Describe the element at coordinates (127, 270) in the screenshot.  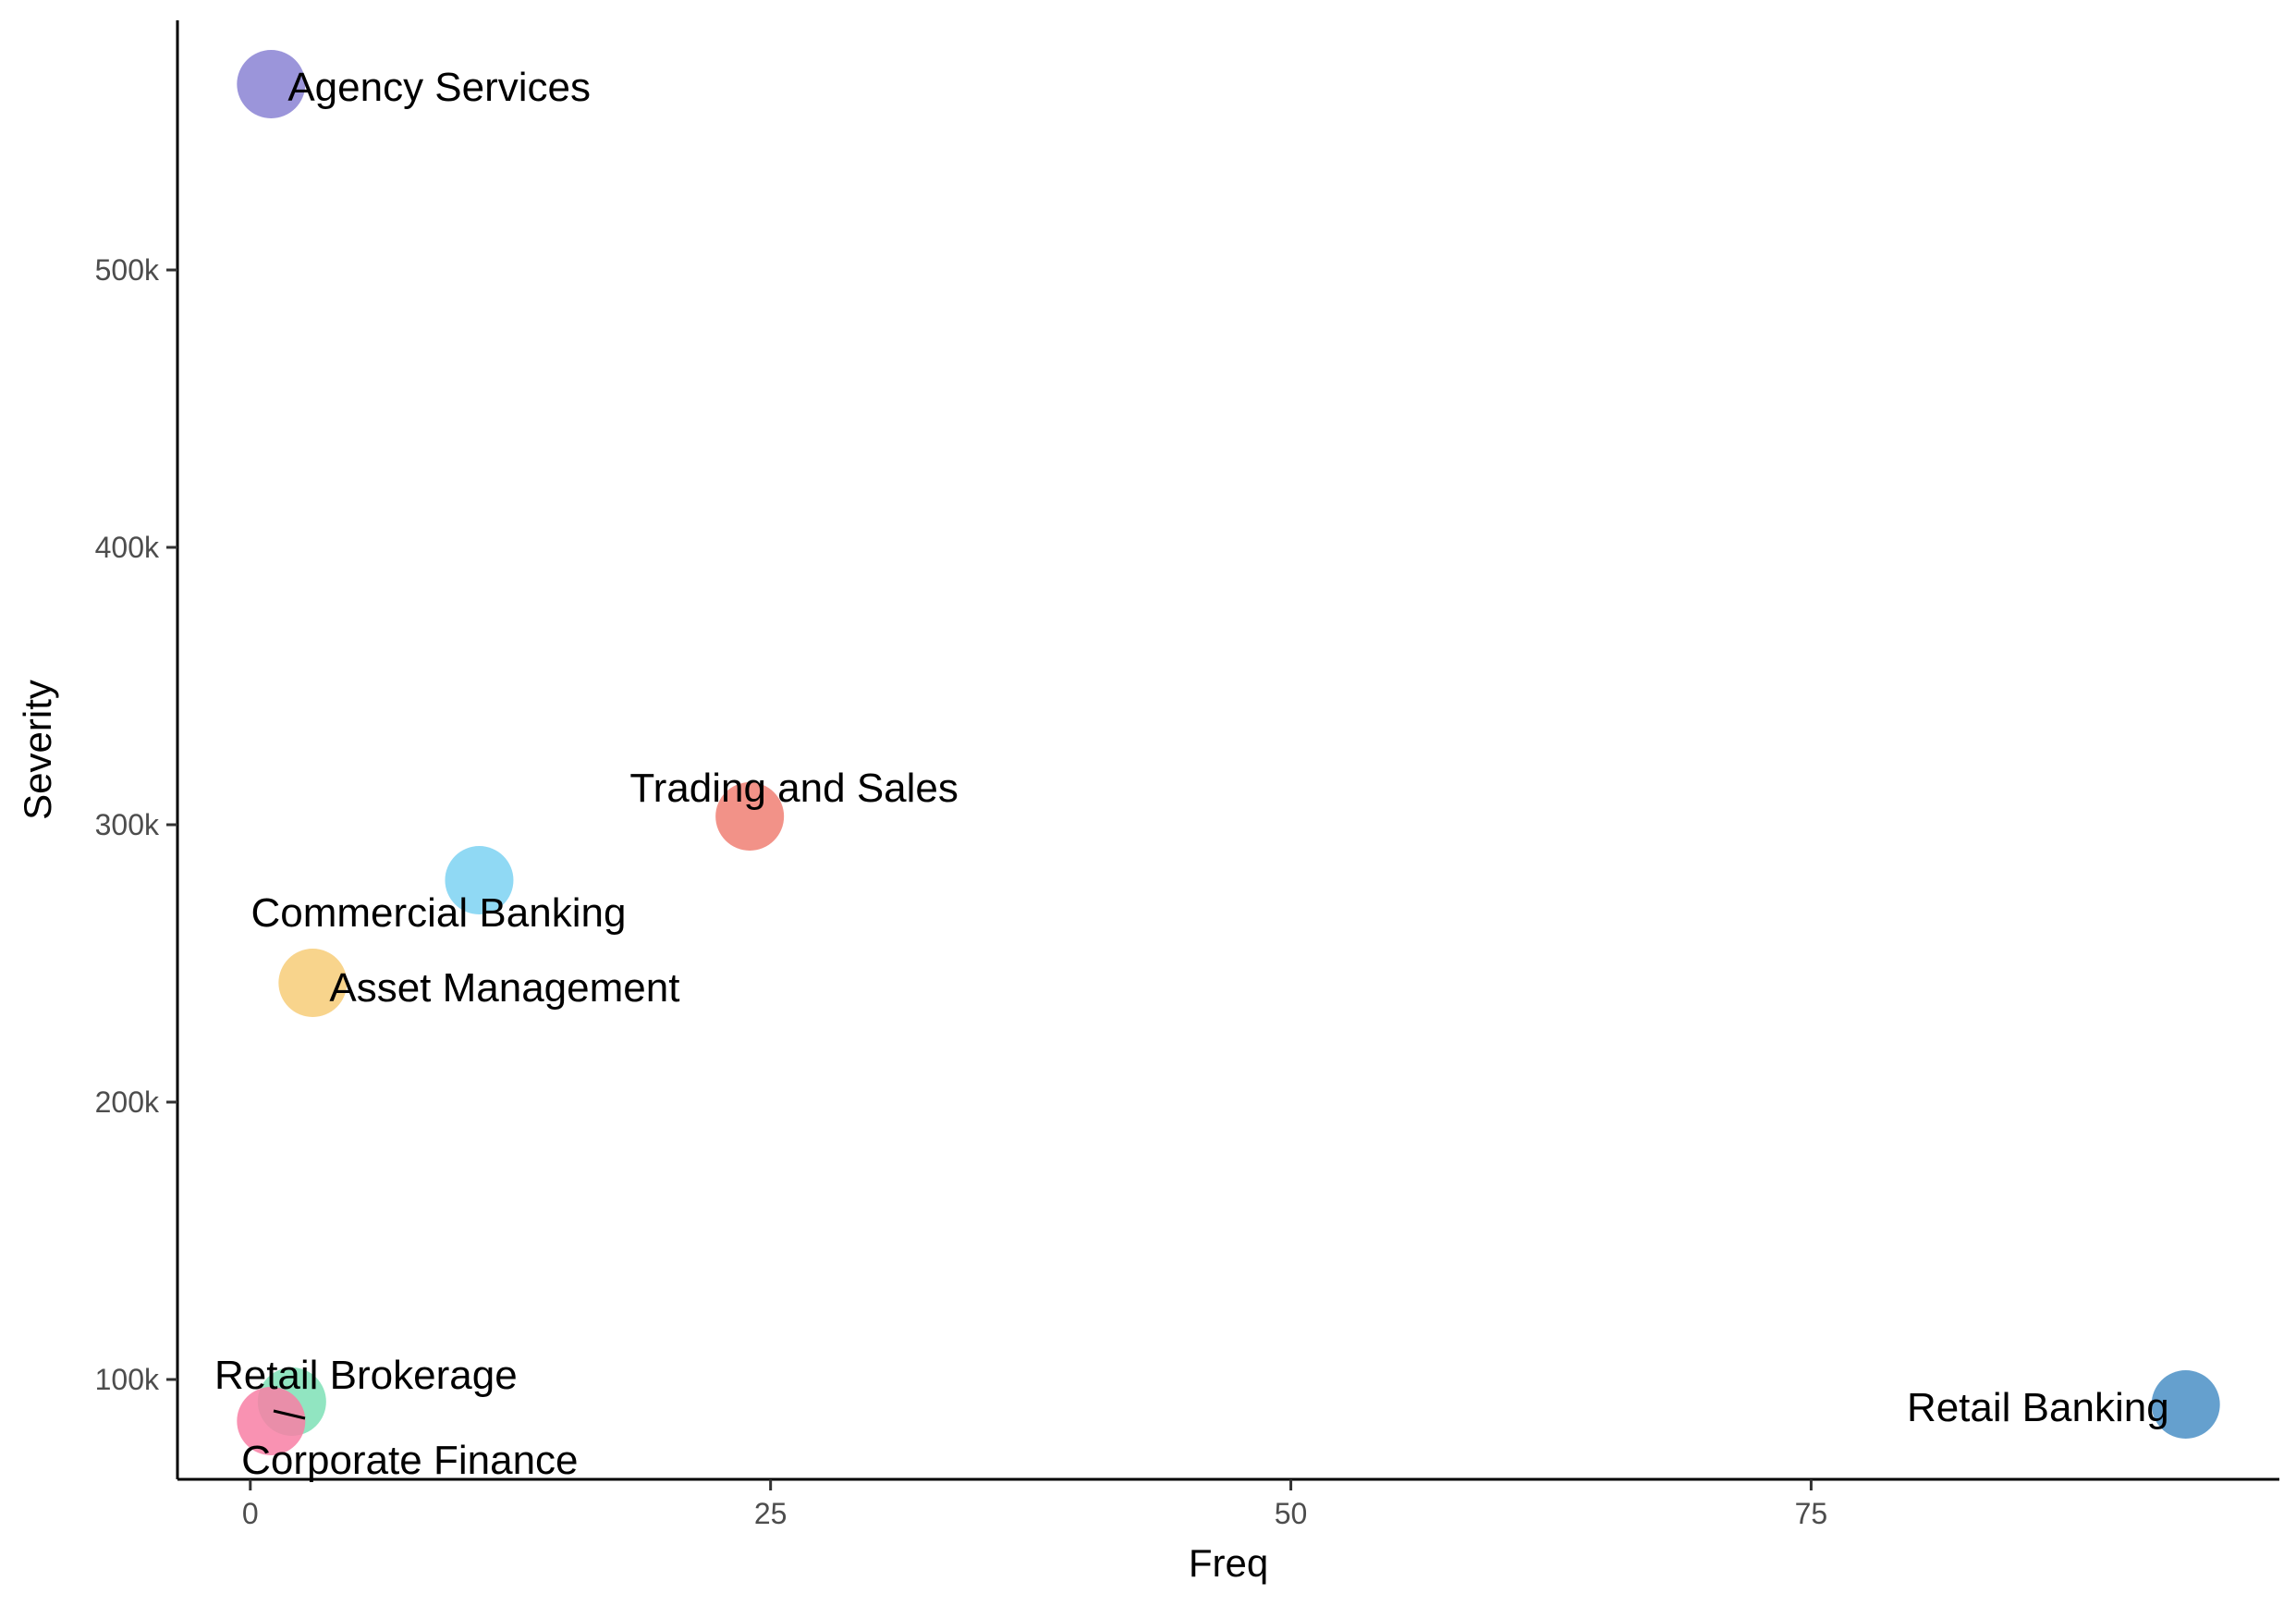
I see `y-tick-label: 500k` at that location.